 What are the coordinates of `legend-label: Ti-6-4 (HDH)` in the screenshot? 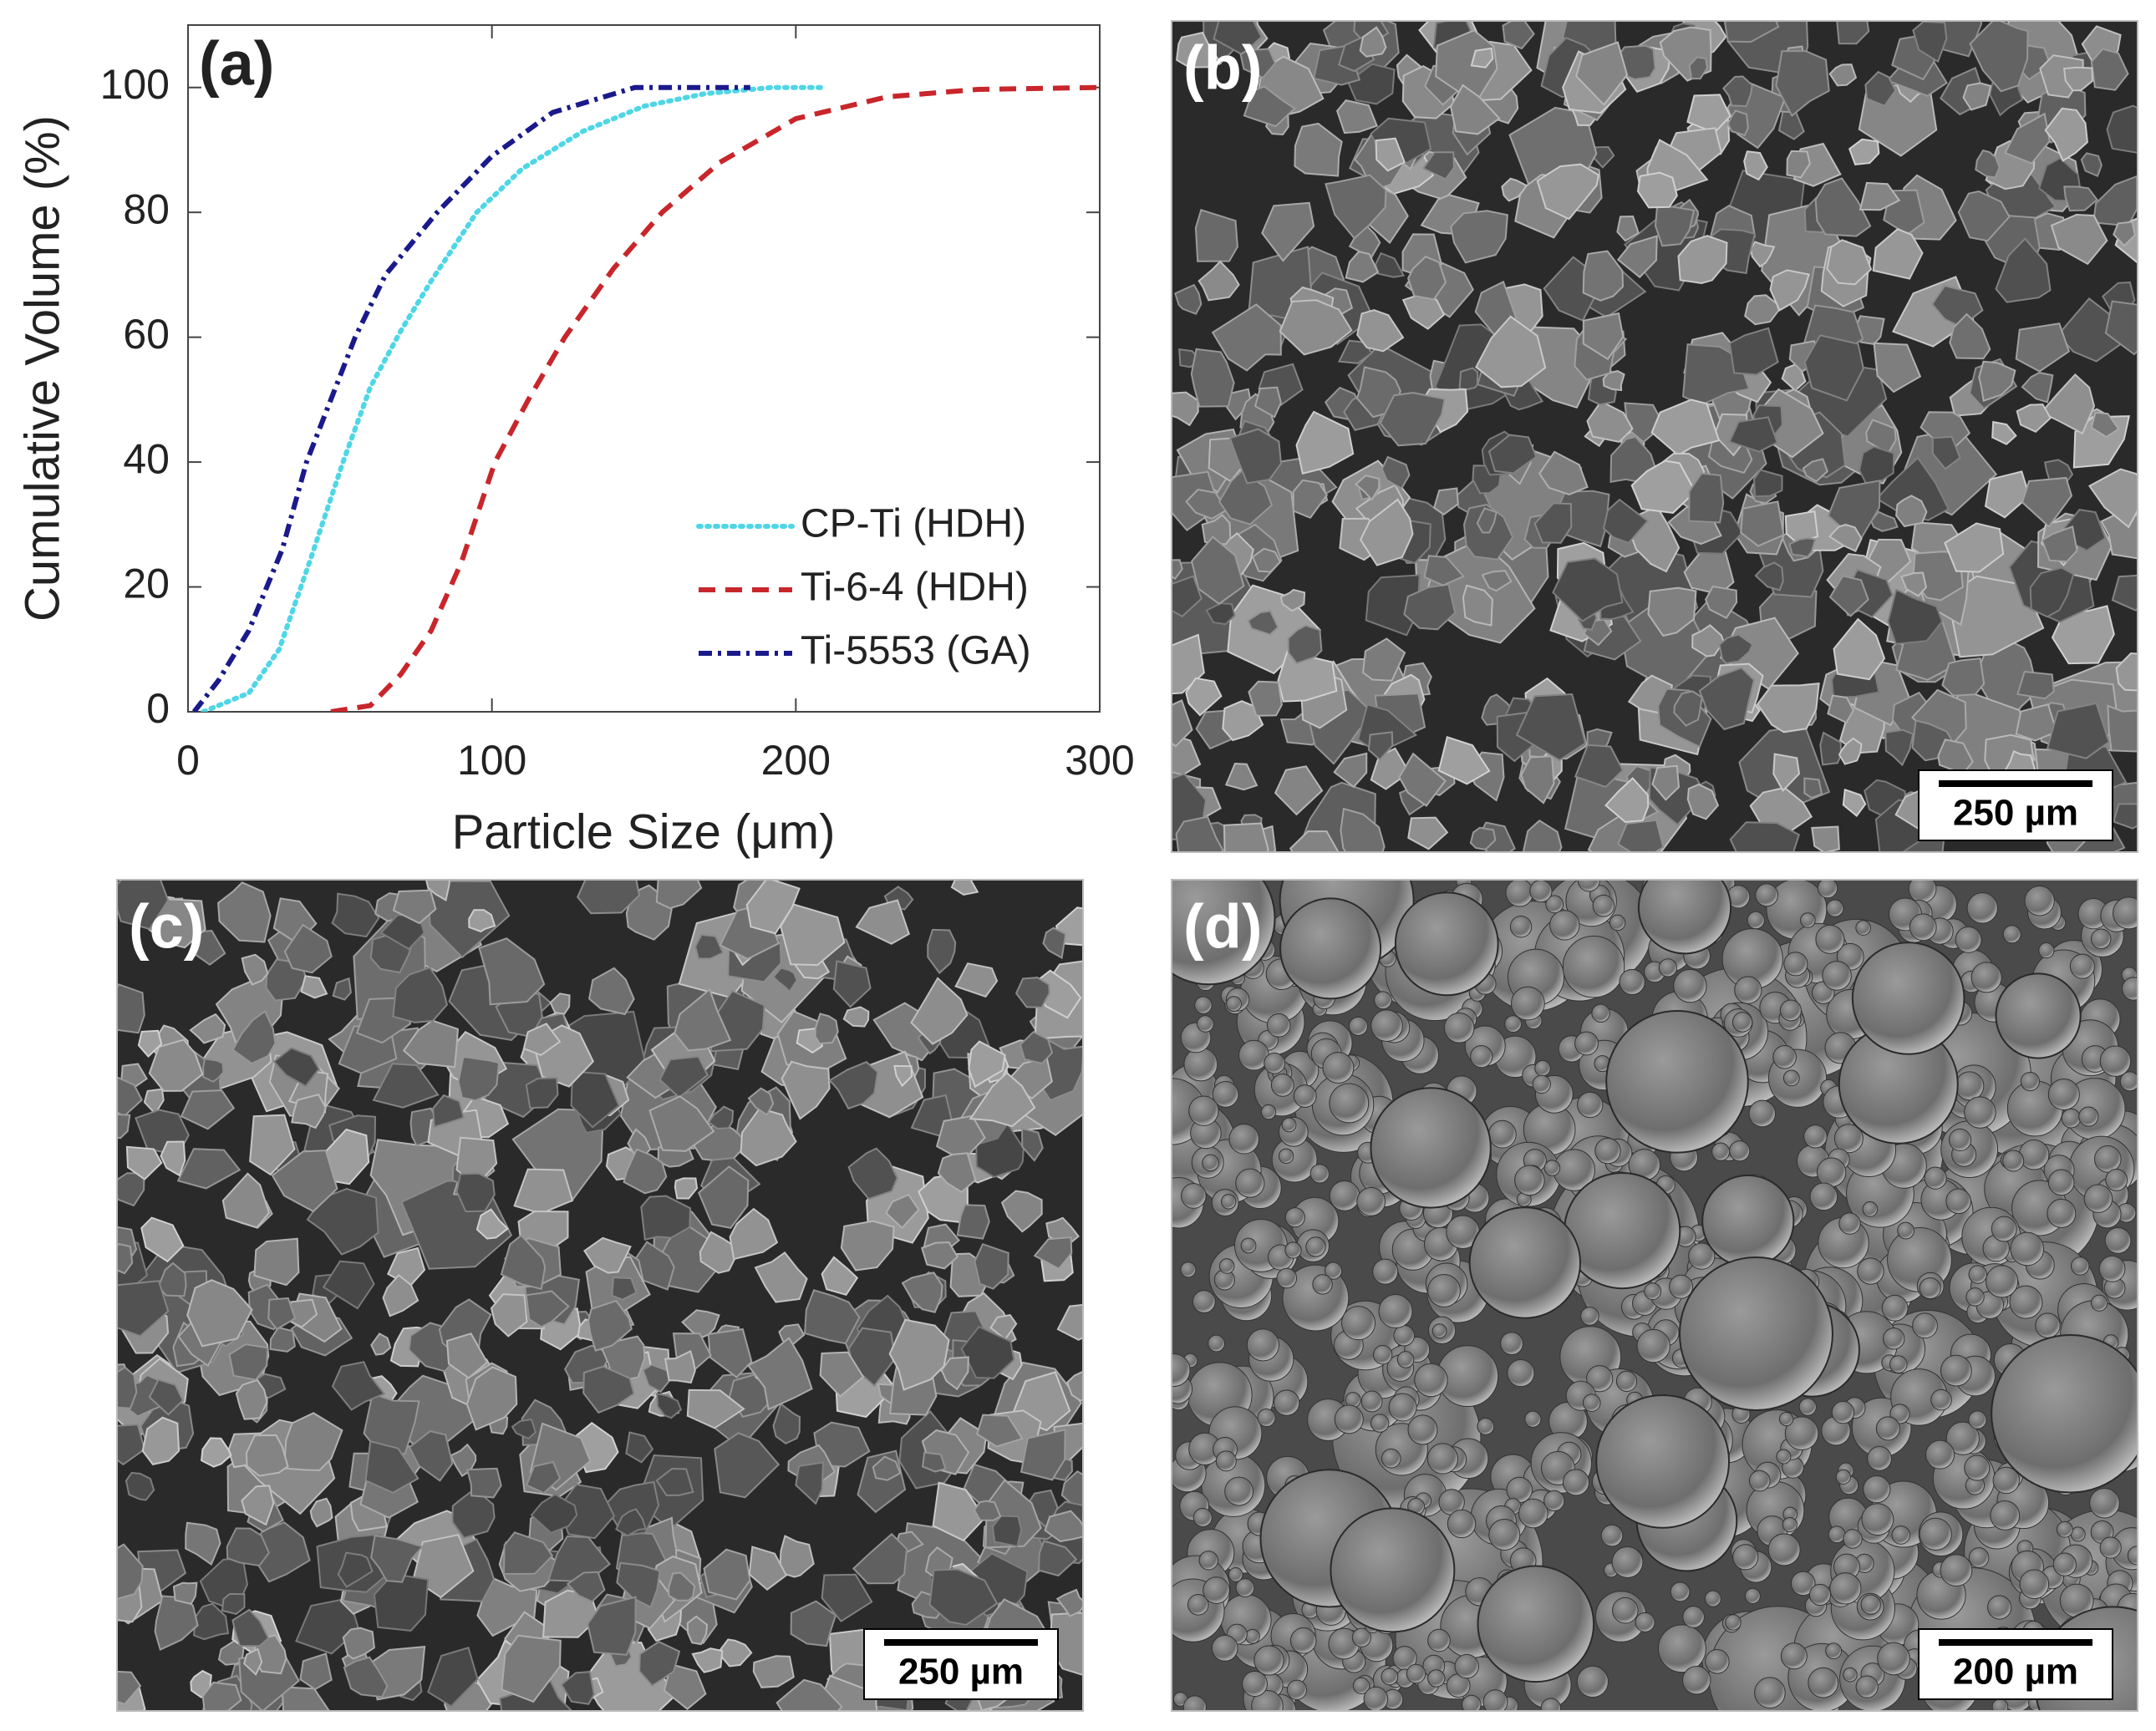 It's located at (915, 588).